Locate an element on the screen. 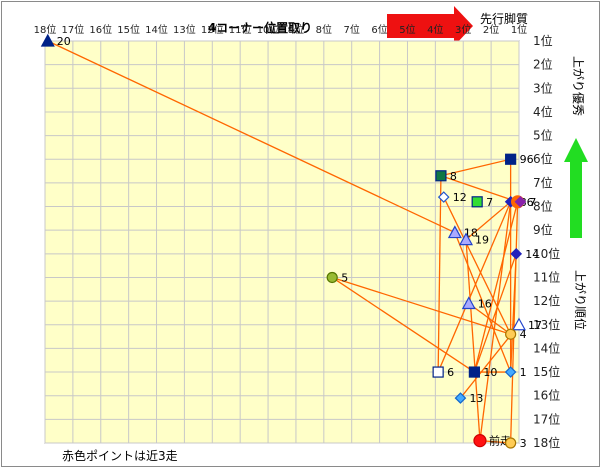  x-tick-label: 11位 is located at coordinates (240, 29).